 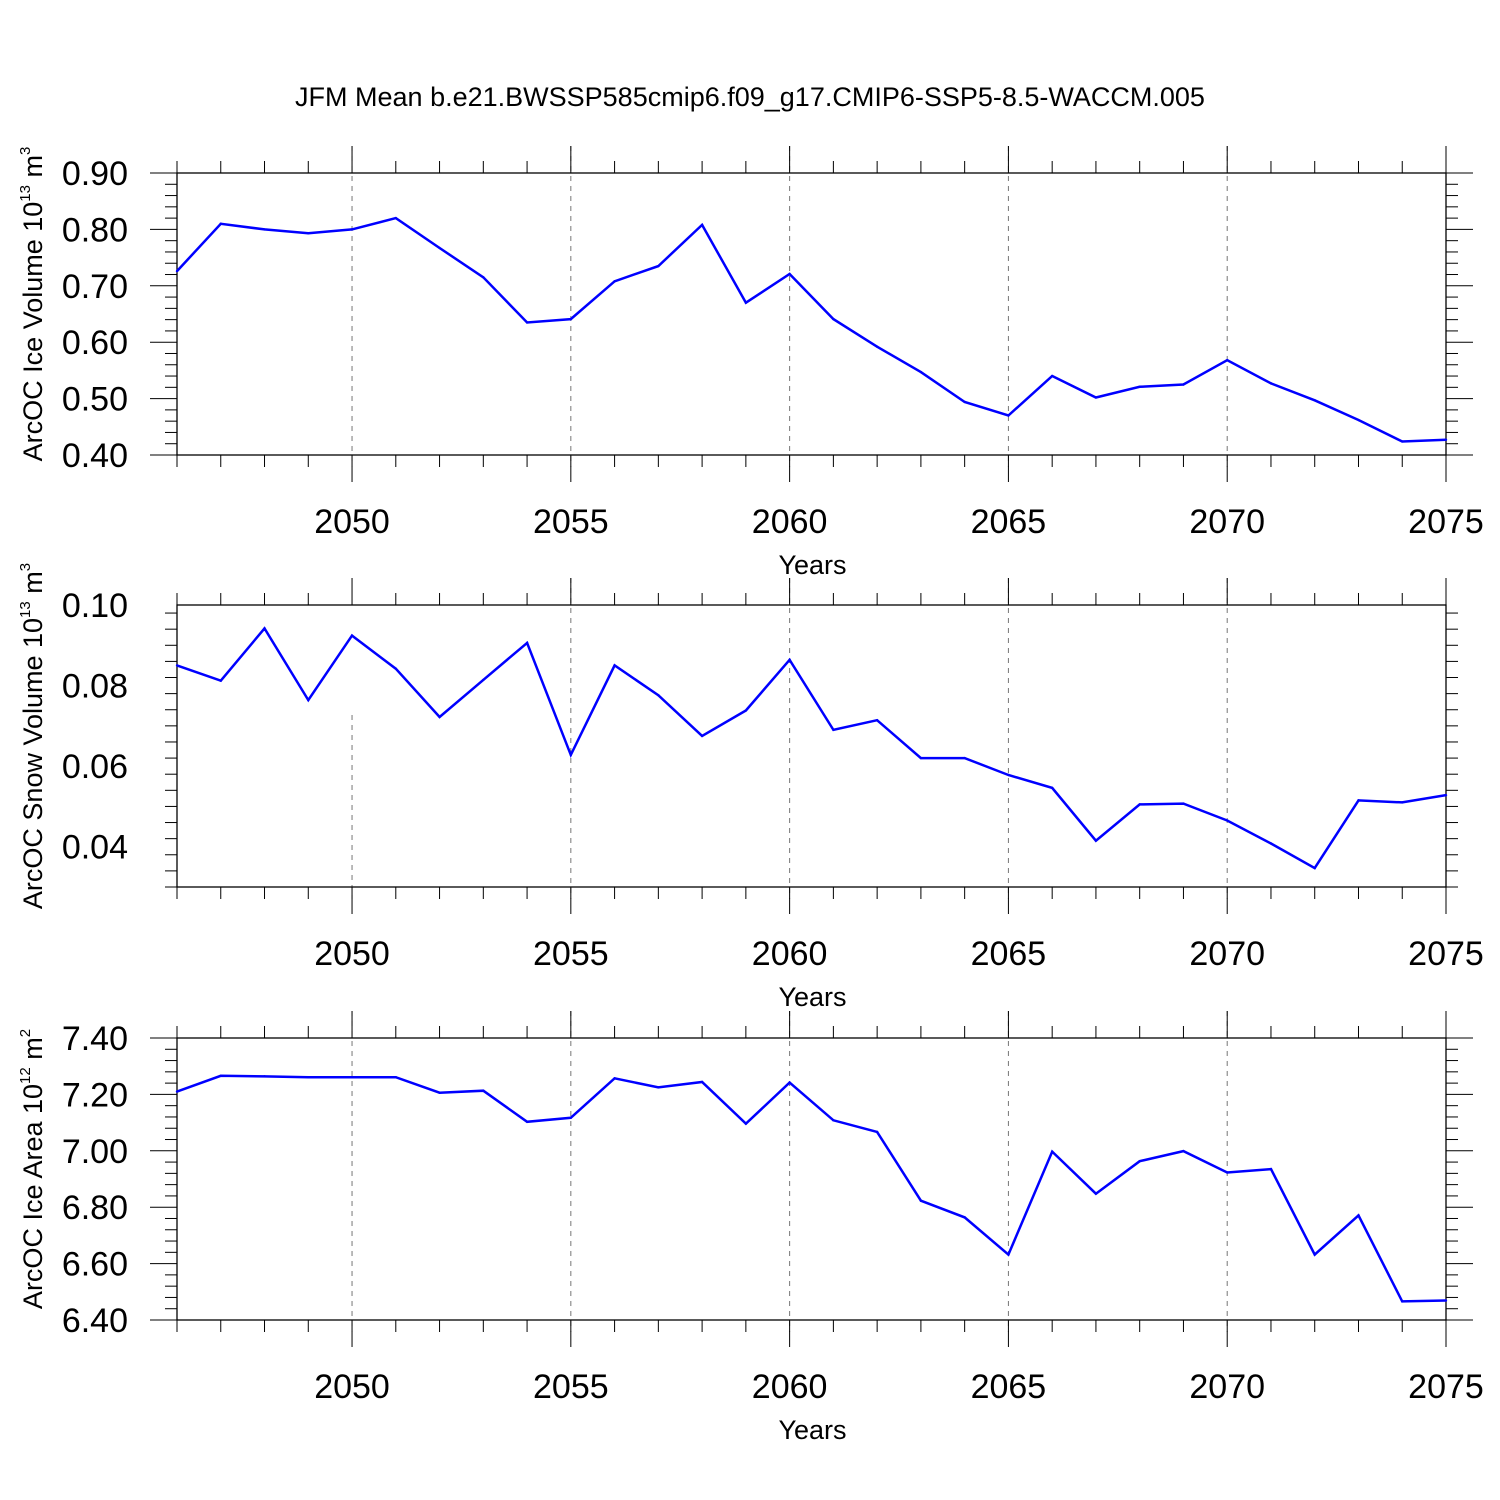 What do you see at coordinates (812, 1430) in the screenshot?
I see `x-axis-label: Years` at bounding box center [812, 1430].